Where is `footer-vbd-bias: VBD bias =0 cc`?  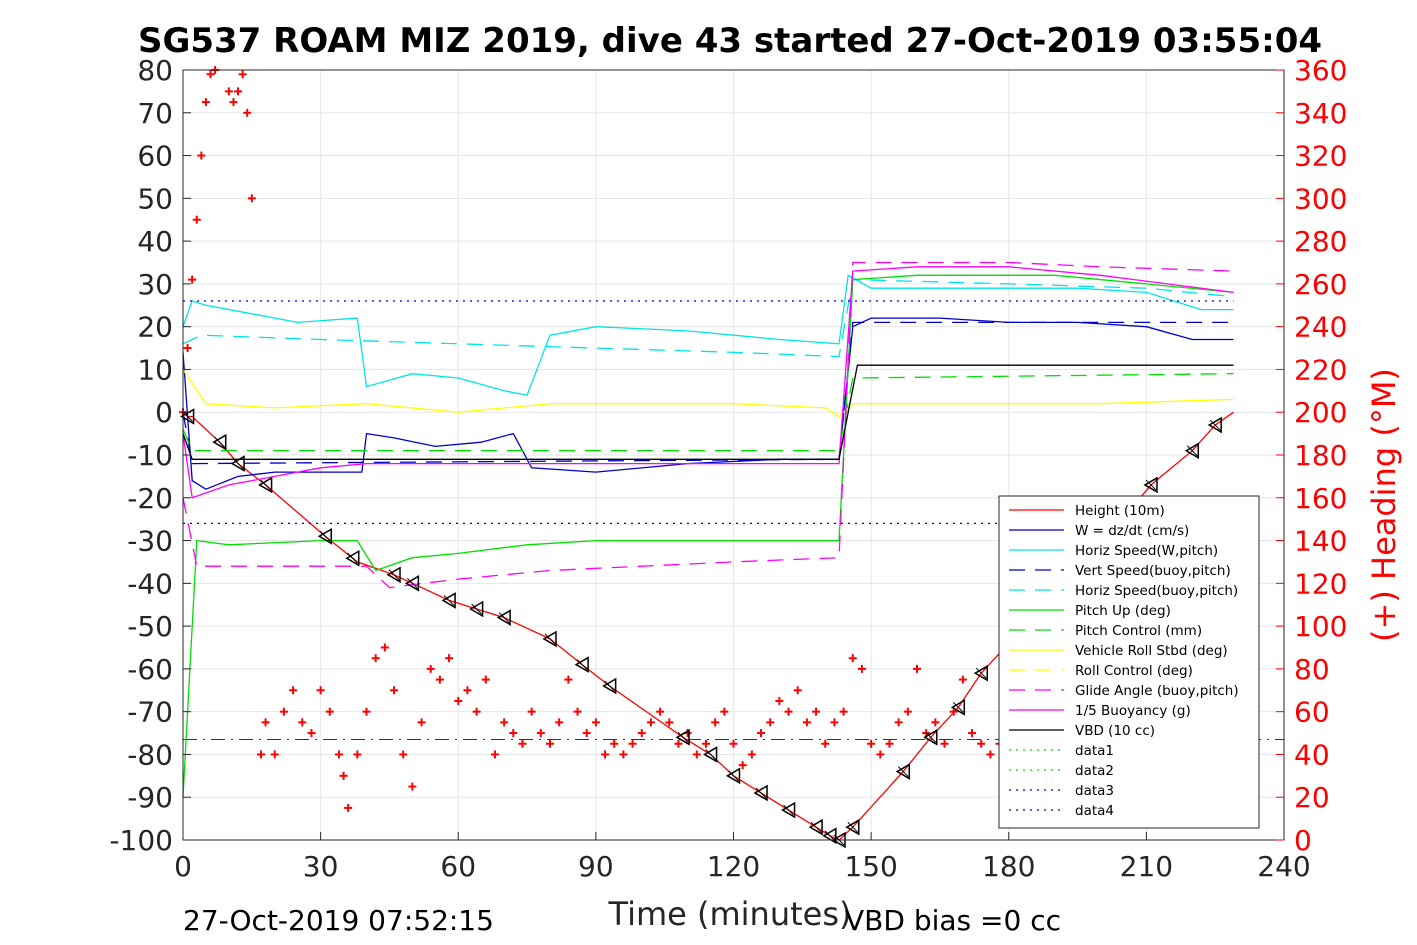 footer-vbd-bias: VBD bias =0 cc is located at coordinates (953, 920).